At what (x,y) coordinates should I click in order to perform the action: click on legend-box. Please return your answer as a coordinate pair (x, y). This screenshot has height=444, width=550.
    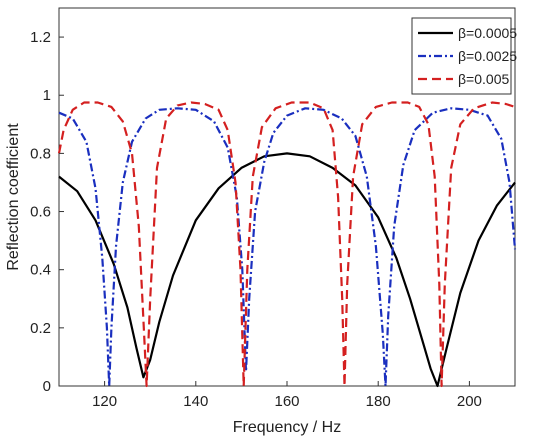
    Looking at the image, I should click on (461, 56).